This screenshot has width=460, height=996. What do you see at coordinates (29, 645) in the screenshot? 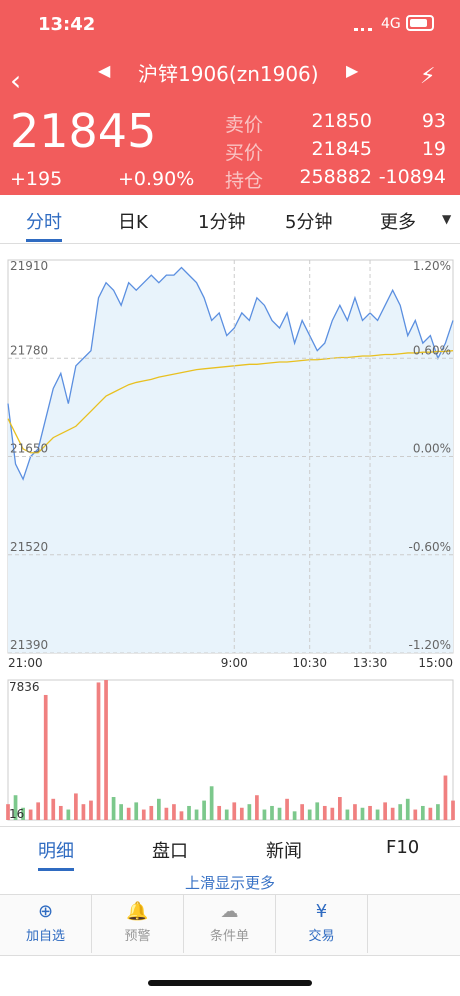
I see `y-tick-label: 21390` at bounding box center [29, 645].